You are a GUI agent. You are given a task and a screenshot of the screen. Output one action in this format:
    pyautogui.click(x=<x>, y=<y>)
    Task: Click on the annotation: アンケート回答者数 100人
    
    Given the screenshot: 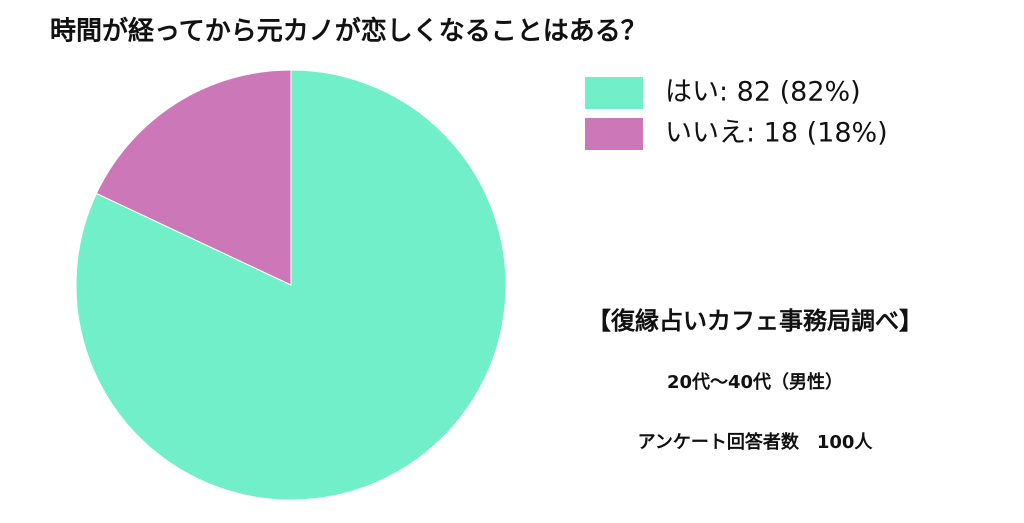 What is the action you would take?
    pyautogui.click(x=756, y=442)
    